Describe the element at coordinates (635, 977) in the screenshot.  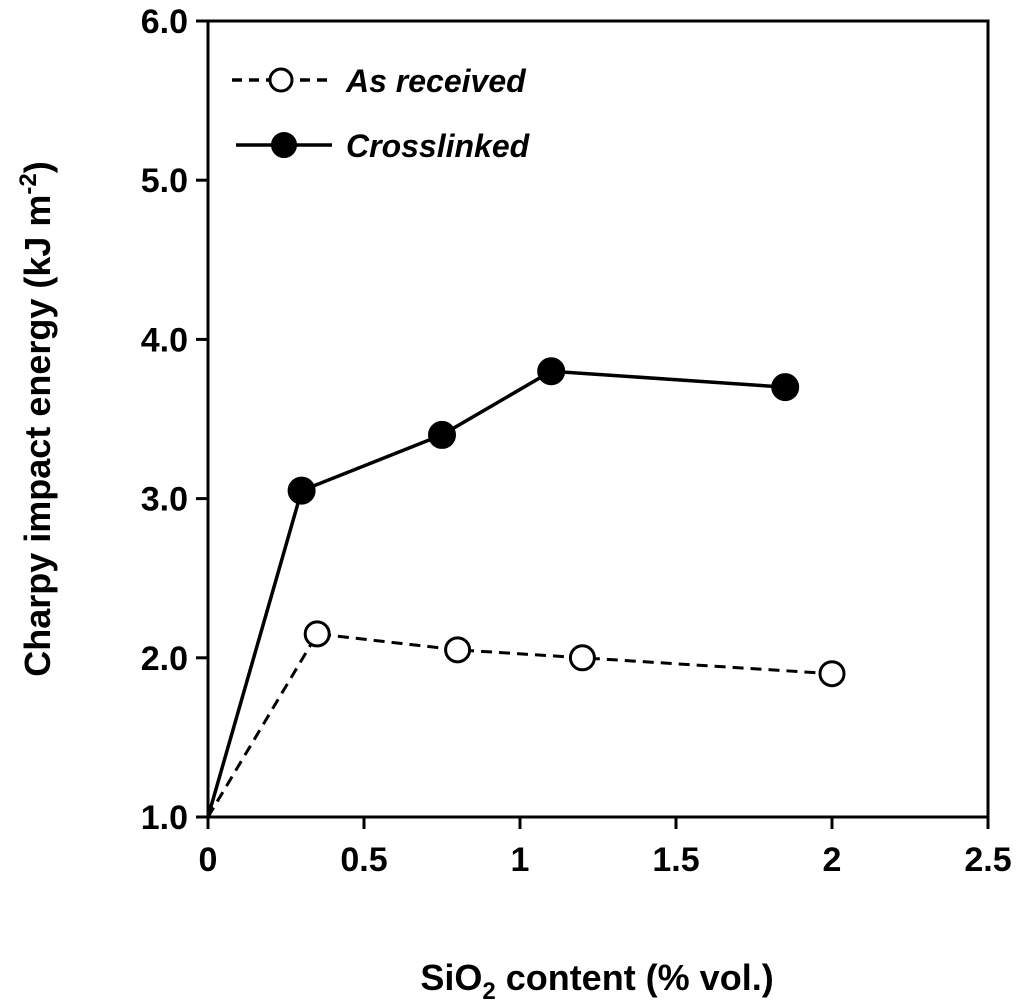
I see `x-axis-title-post: content (% vol.)` at that location.